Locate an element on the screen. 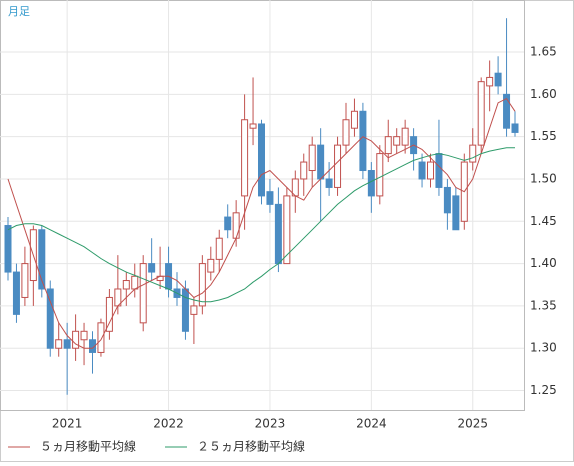 Image resolution: width=574 pixels, height=466 pixels. y-tick-label: 1.40 is located at coordinates (543, 263).